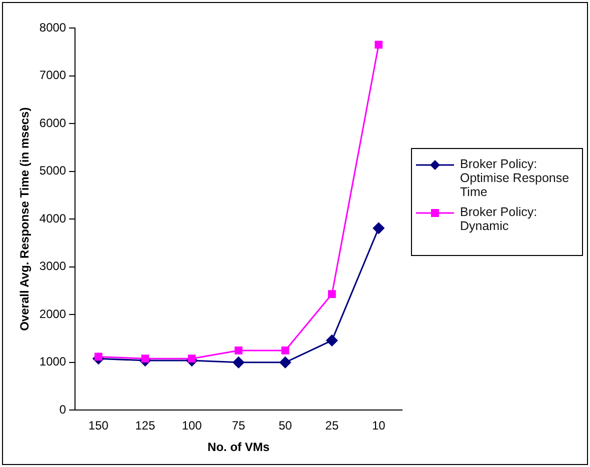 This screenshot has width=590, height=467. Describe the element at coordinates (239, 447) in the screenshot. I see `x-axis-title: No. of VMs` at that location.